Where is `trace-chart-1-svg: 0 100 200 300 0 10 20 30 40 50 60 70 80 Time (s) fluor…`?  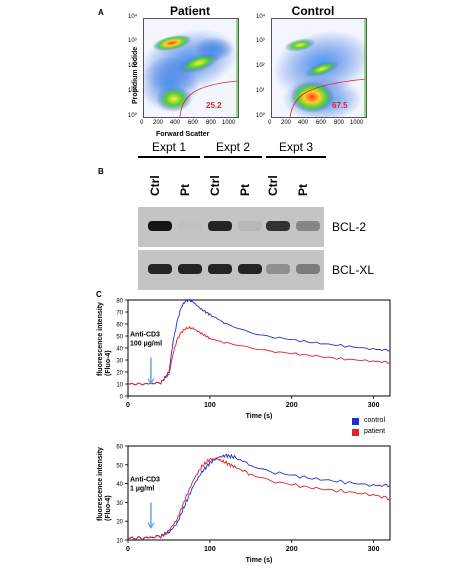
trace-chart-1-svg: 0 100 200 300 0 10 20 30 40 50 60 70 80 Time (s) fluor… is located at coordinates (244, 359).